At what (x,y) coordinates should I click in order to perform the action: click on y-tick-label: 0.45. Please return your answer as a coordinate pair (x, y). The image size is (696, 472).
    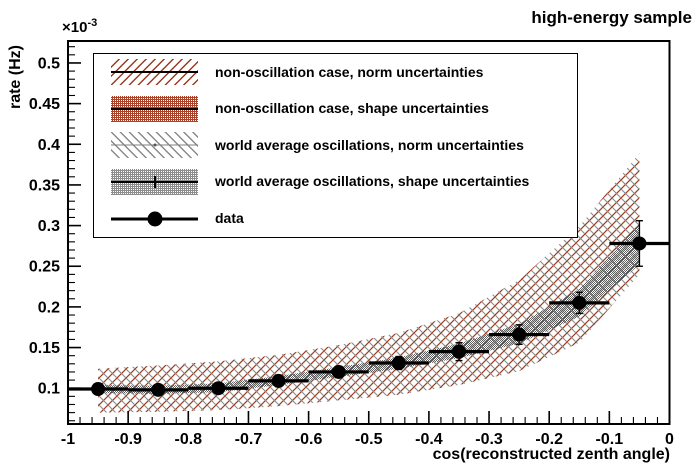
    Looking at the image, I should click on (44, 104).